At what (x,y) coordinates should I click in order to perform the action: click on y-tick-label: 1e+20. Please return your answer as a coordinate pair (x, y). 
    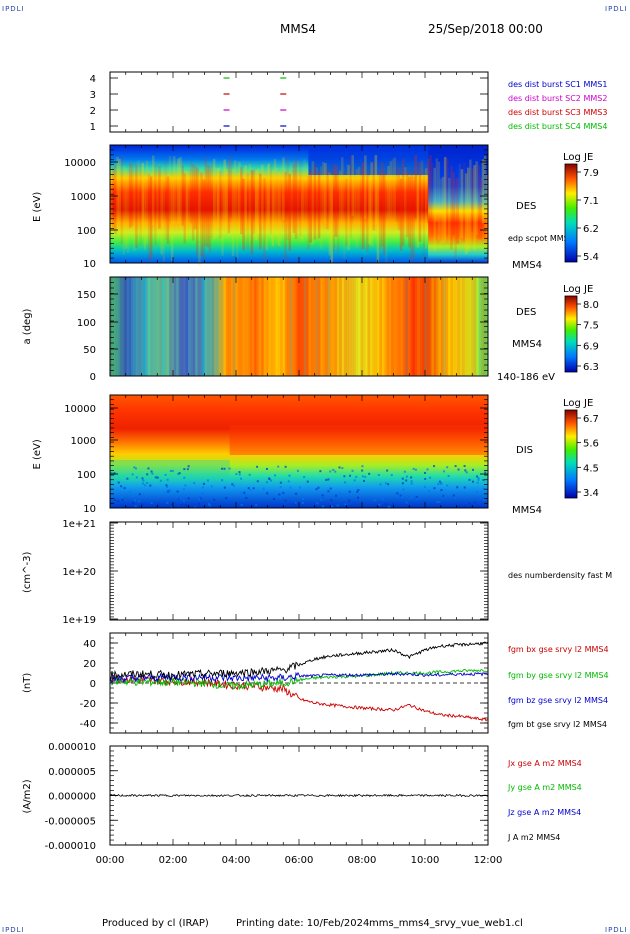
    Looking at the image, I should click on (79, 572).